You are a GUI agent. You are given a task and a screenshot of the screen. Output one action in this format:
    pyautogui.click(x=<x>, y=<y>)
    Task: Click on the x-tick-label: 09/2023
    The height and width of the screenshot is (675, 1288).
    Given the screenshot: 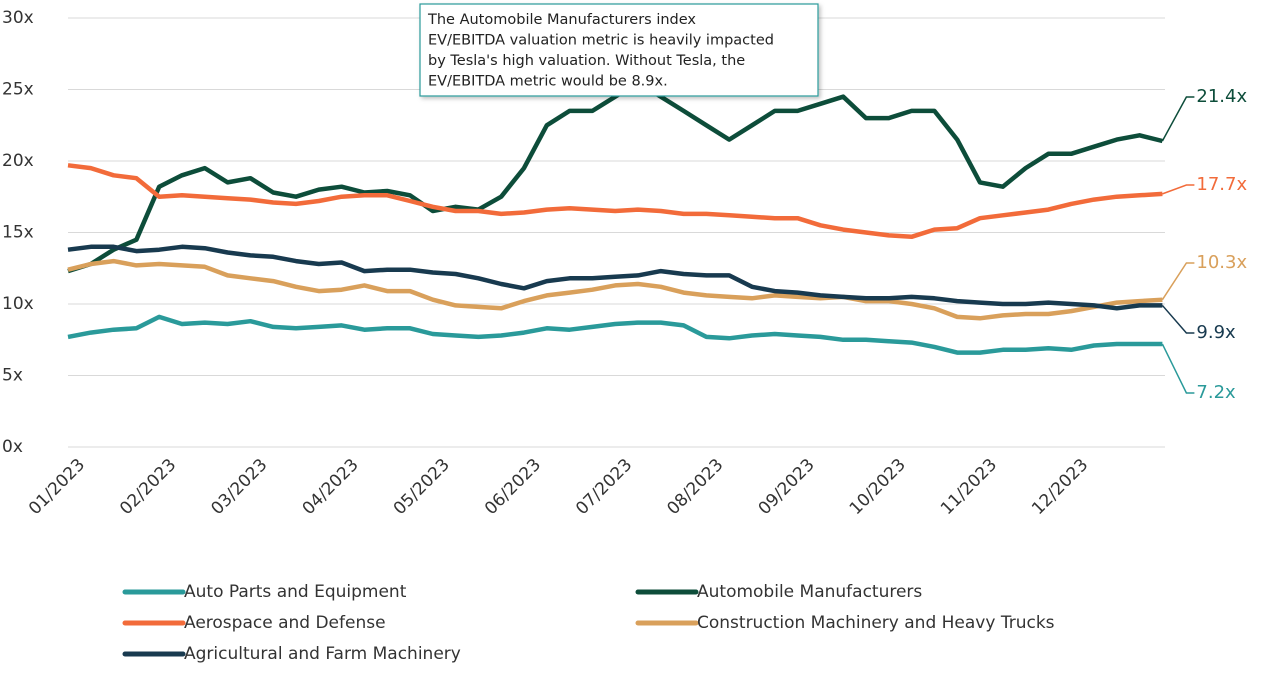 What is the action you would take?
    pyautogui.click(x=787, y=487)
    